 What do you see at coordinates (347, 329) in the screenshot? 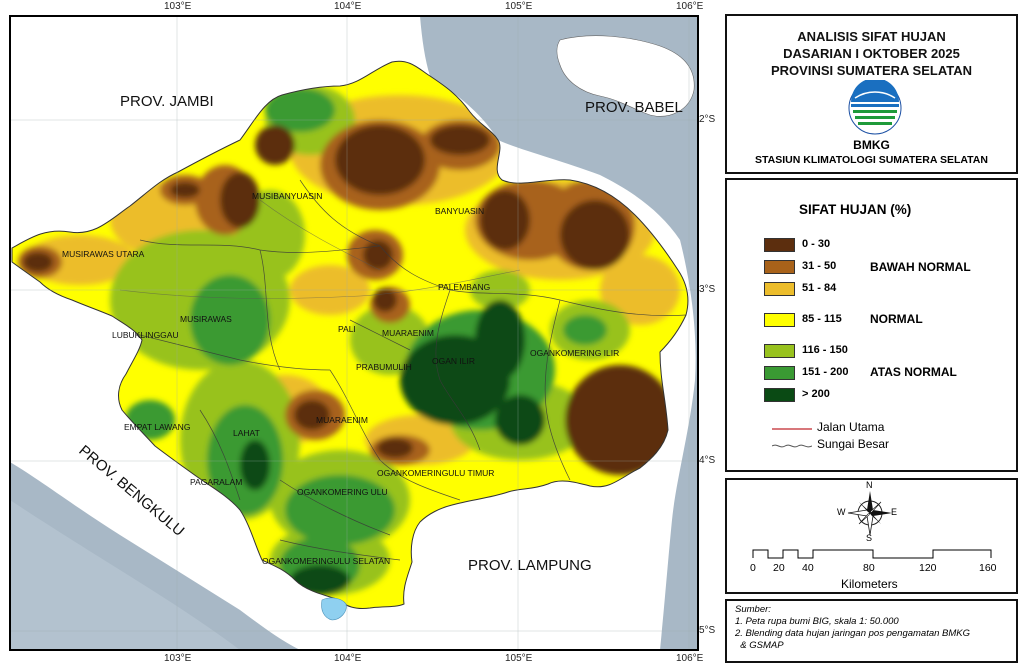
I see `district-label: PALI` at bounding box center [347, 329].